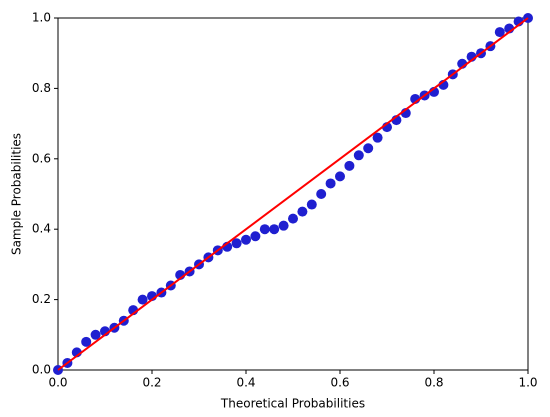 This screenshot has height=417, width=550. I want to click on y-tick-label: 0.8, so click(41, 88).